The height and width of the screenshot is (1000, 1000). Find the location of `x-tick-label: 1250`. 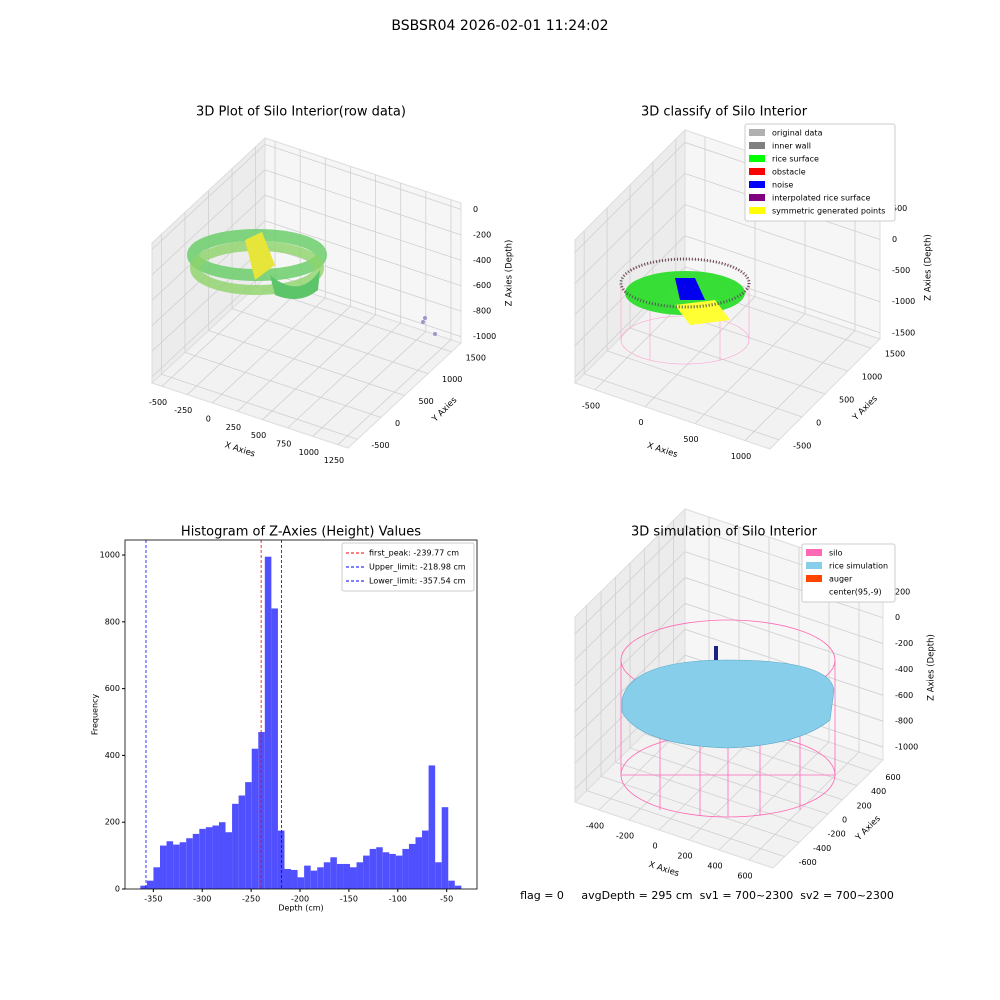

x-tick-label: 1250 is located at coordinates (334, 460).